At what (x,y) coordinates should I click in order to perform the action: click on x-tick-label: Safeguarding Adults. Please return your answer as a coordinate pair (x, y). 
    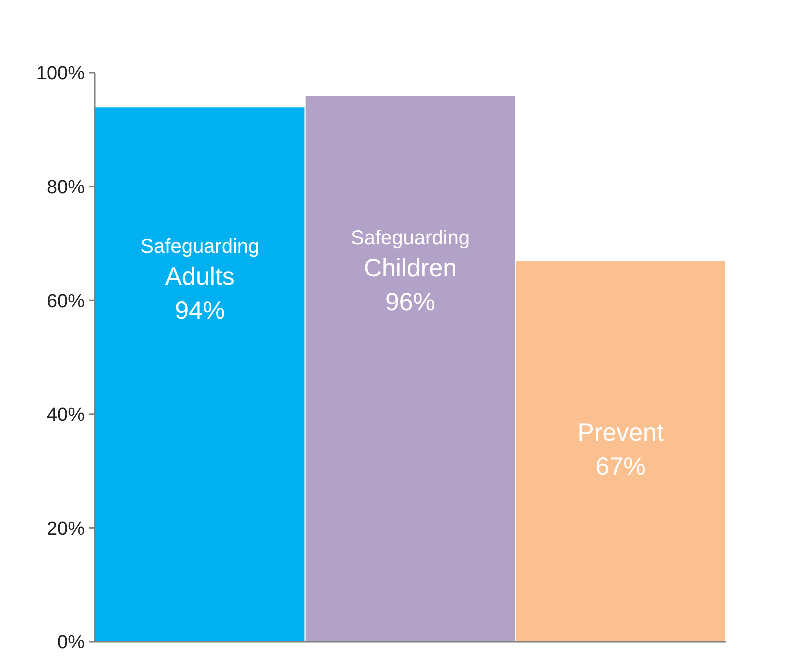
    Looking at the image, I should click on (200, 264).